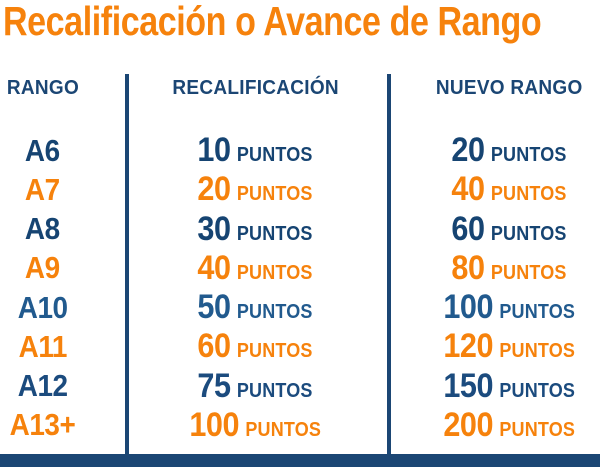  I want to click on rank-label: A12, so click(42, 386).